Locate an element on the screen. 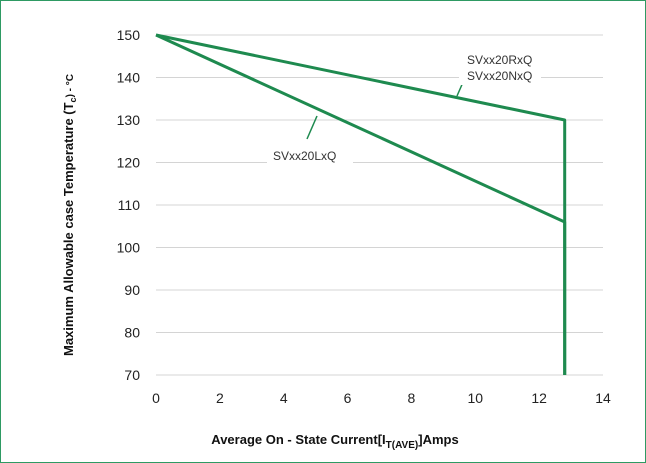  y-tick-label: 120 is located at coordinates (129, 163).